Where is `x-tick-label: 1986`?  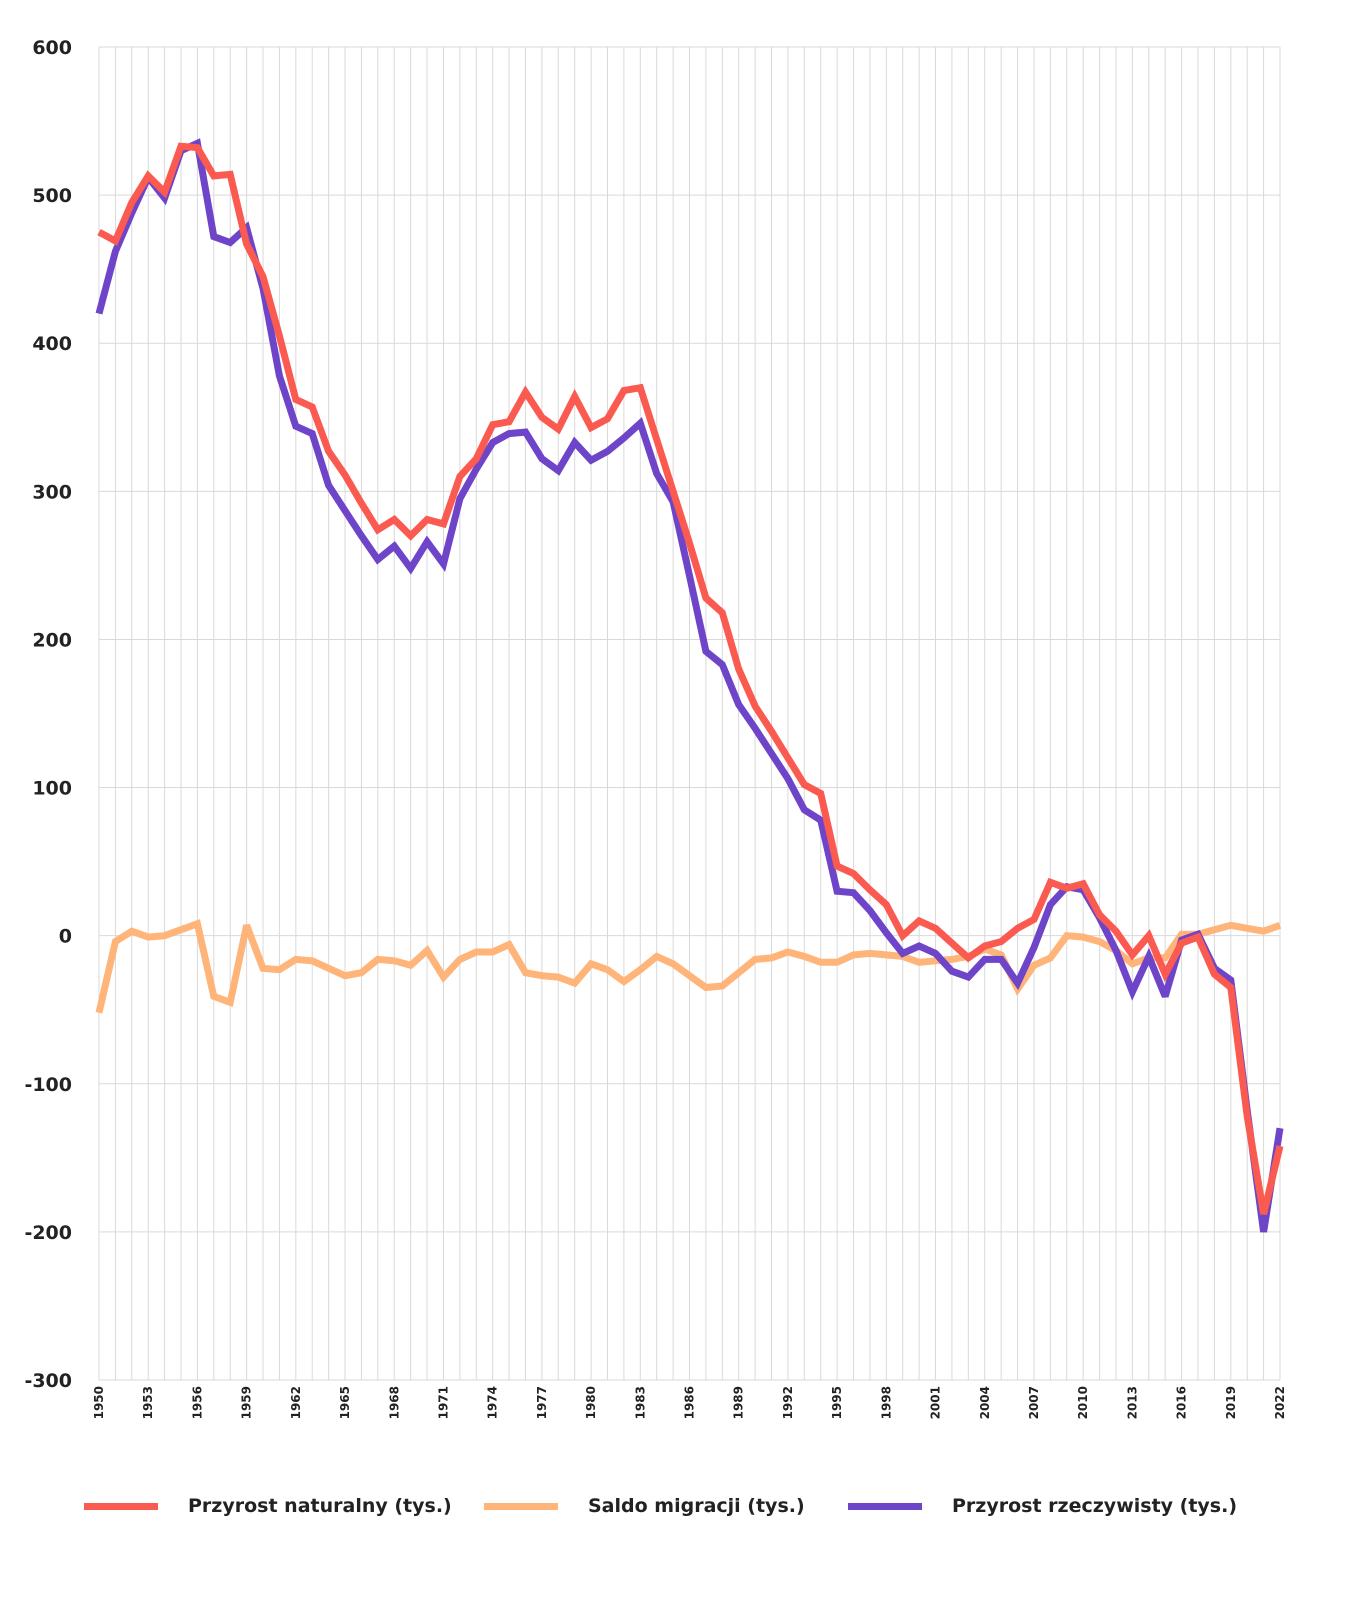
x-tick-label: 1986 is located at coordinates (690, 1402).